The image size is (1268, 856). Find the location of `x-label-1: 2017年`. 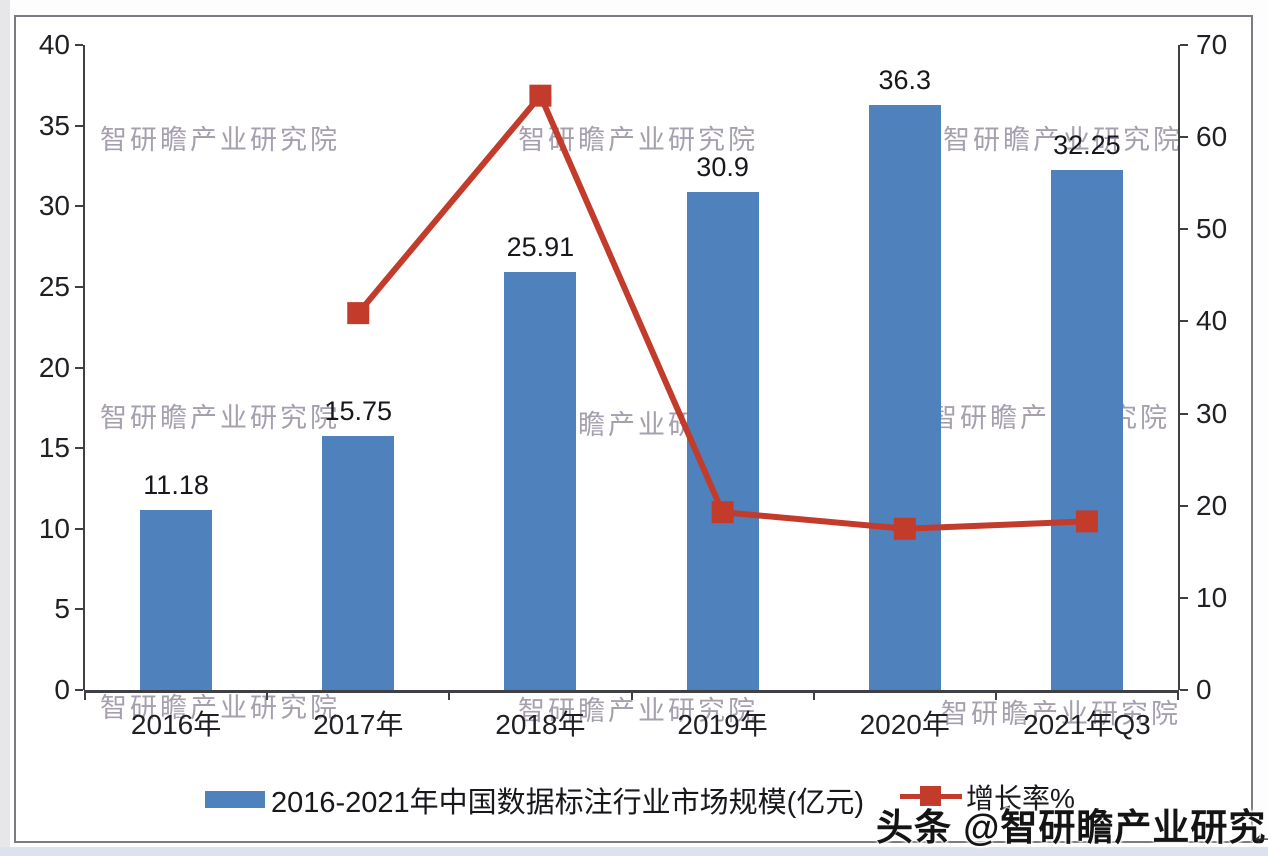

x-label-1: 2017年 is located at coordinates (358, 724).